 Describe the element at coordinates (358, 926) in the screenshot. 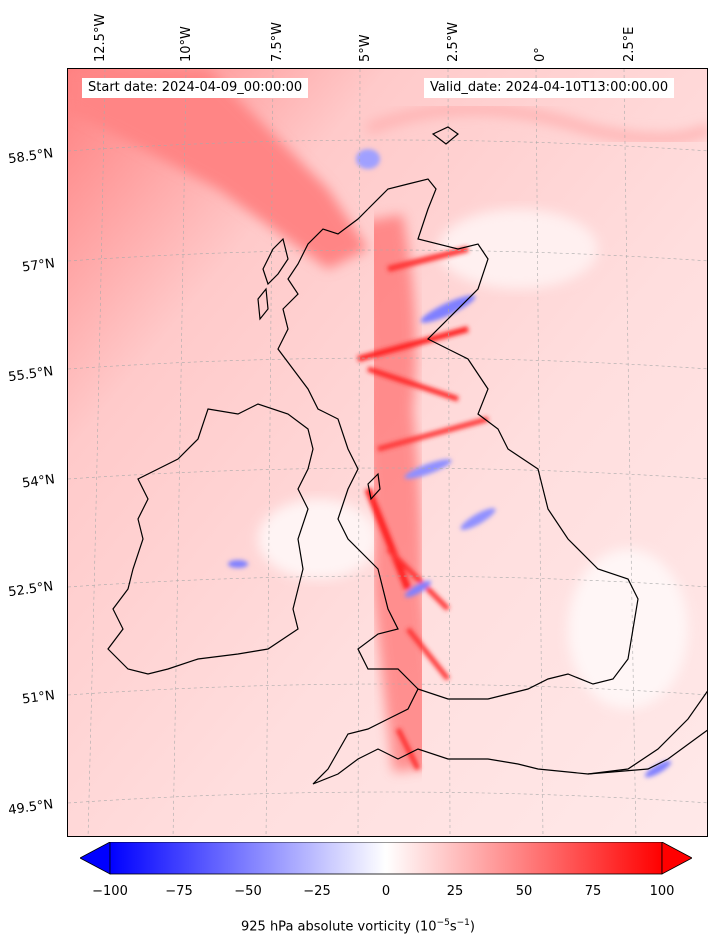

I see `colorbar-label: 925 hPa absolute vorticity (10−5s−1)` at that location.